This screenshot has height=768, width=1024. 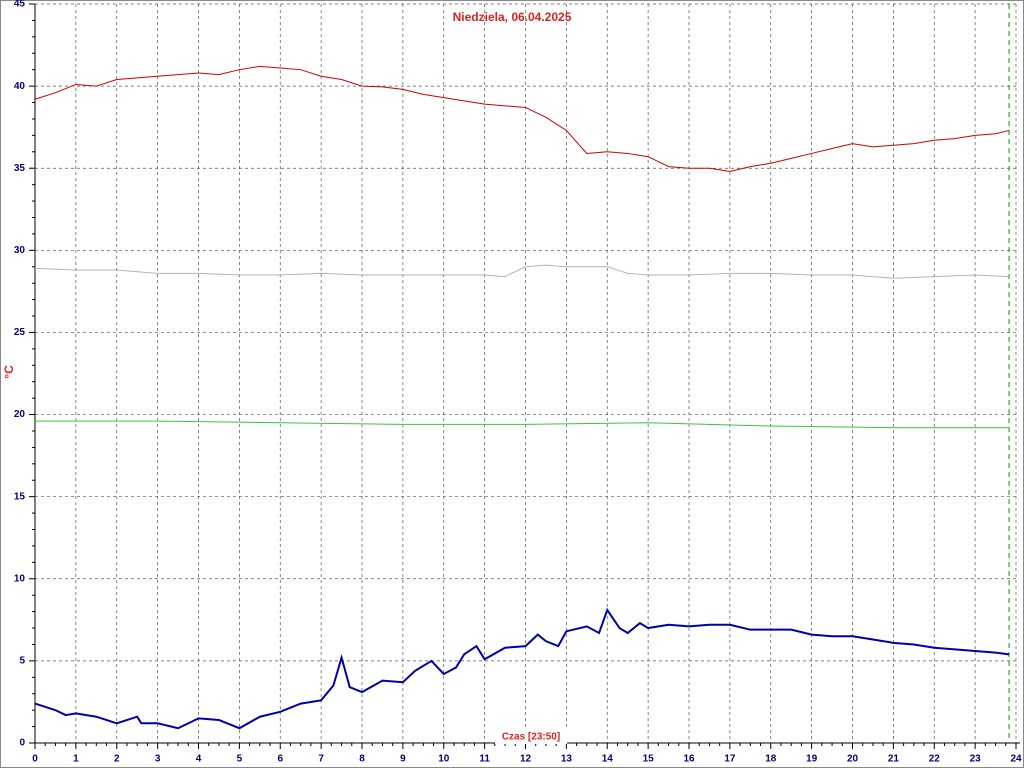 I want to click on x-tick-label: 10, so click(x=444, y=759).